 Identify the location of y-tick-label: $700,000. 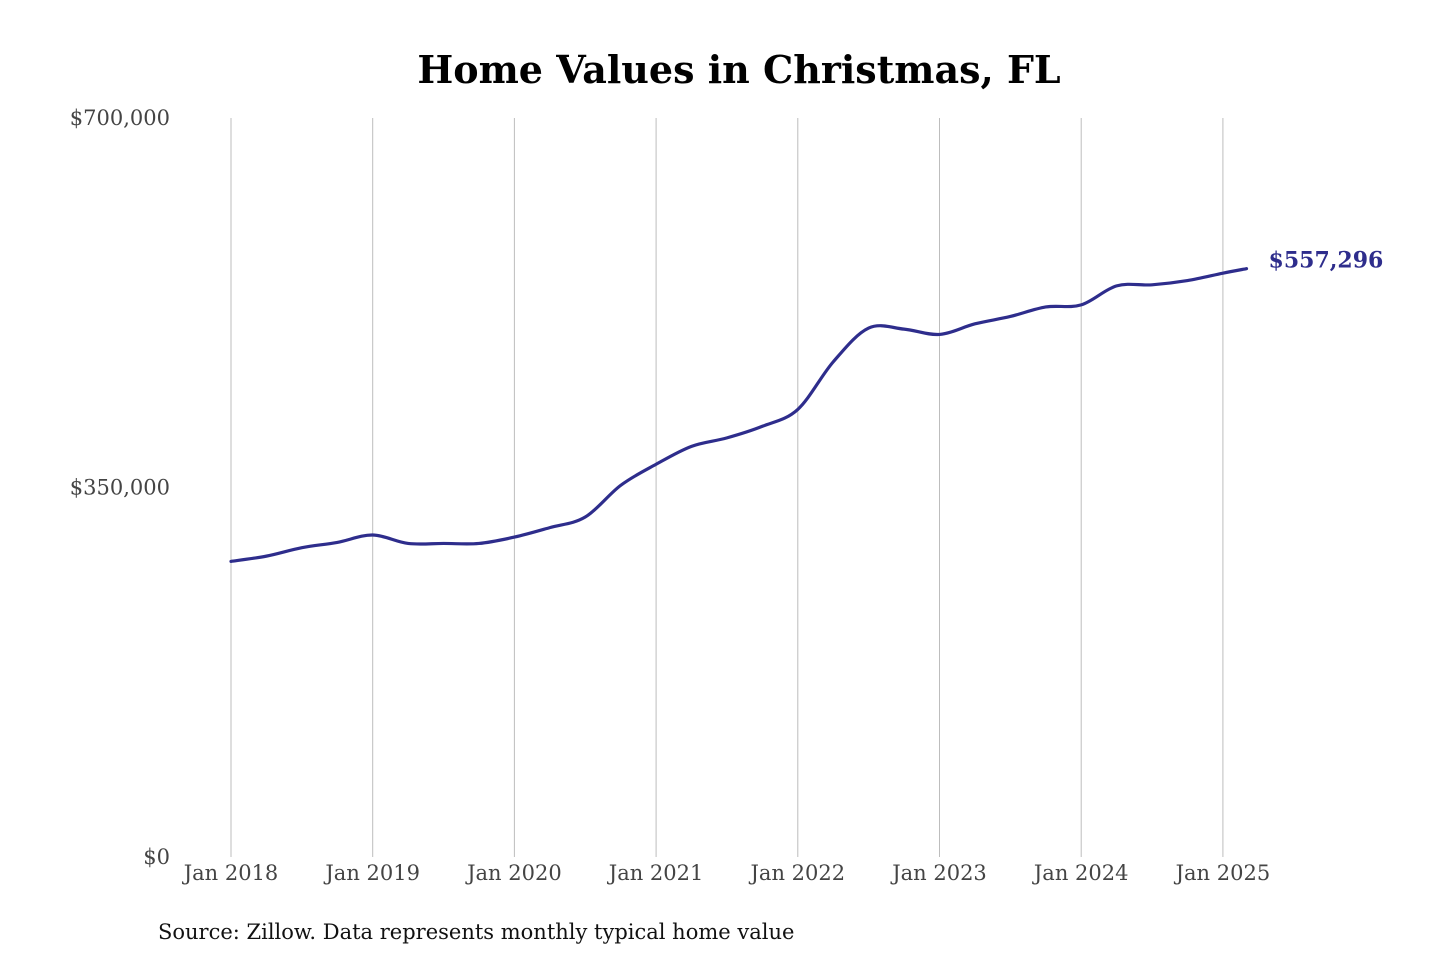
(120, 118).